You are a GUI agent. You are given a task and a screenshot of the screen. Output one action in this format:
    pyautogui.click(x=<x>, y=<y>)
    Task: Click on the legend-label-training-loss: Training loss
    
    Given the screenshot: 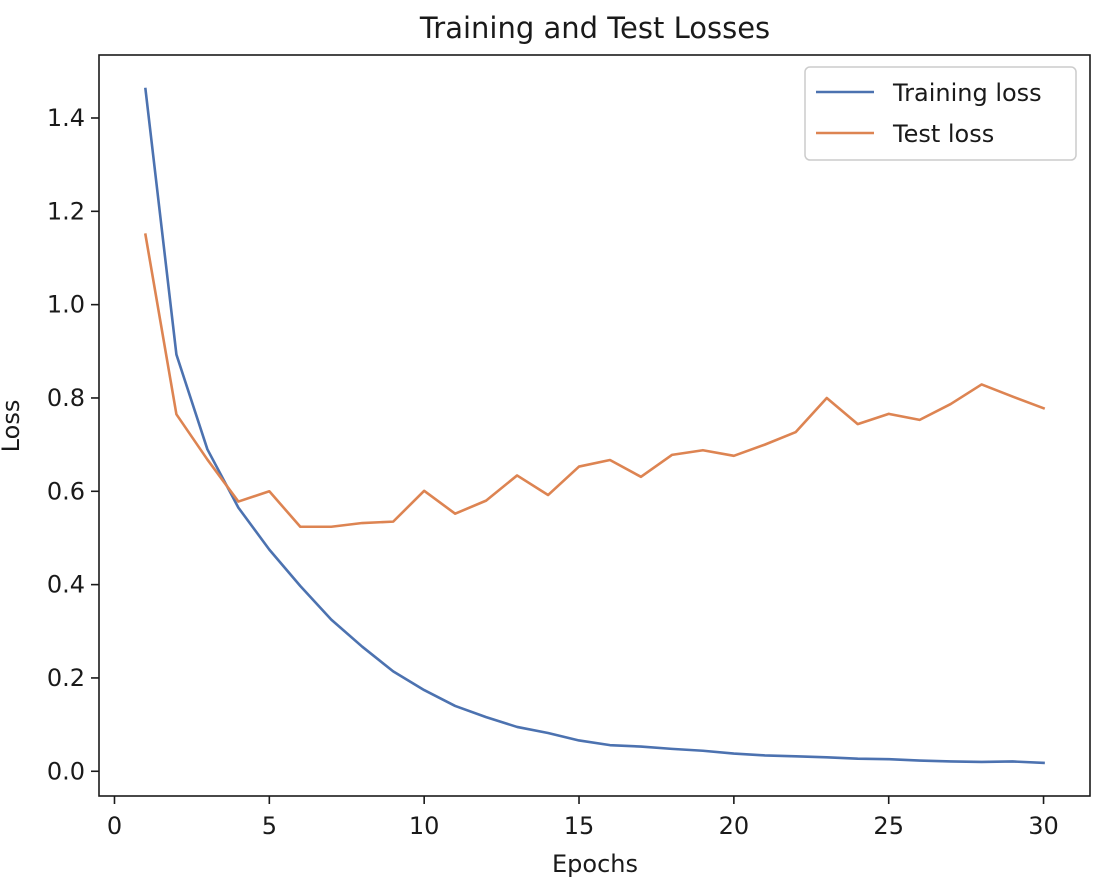 What is the action you would take?
    pyautogui.click(x=967, y=93)
    